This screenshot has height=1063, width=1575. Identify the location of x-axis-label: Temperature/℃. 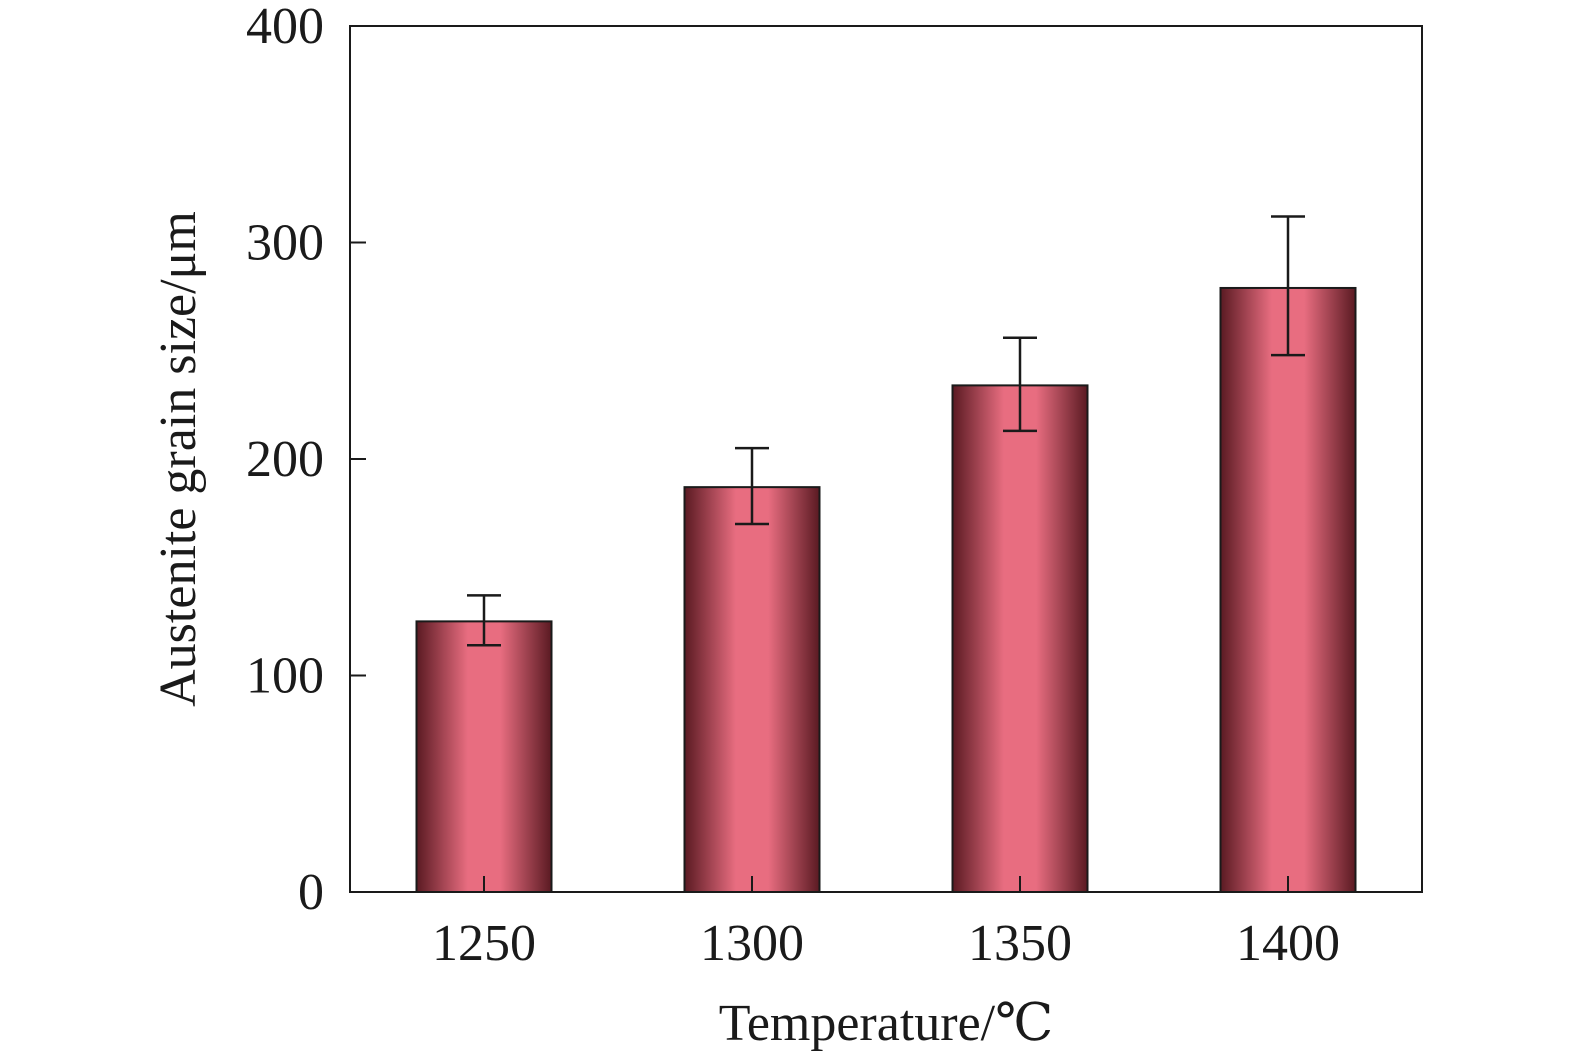
(886, 1023).